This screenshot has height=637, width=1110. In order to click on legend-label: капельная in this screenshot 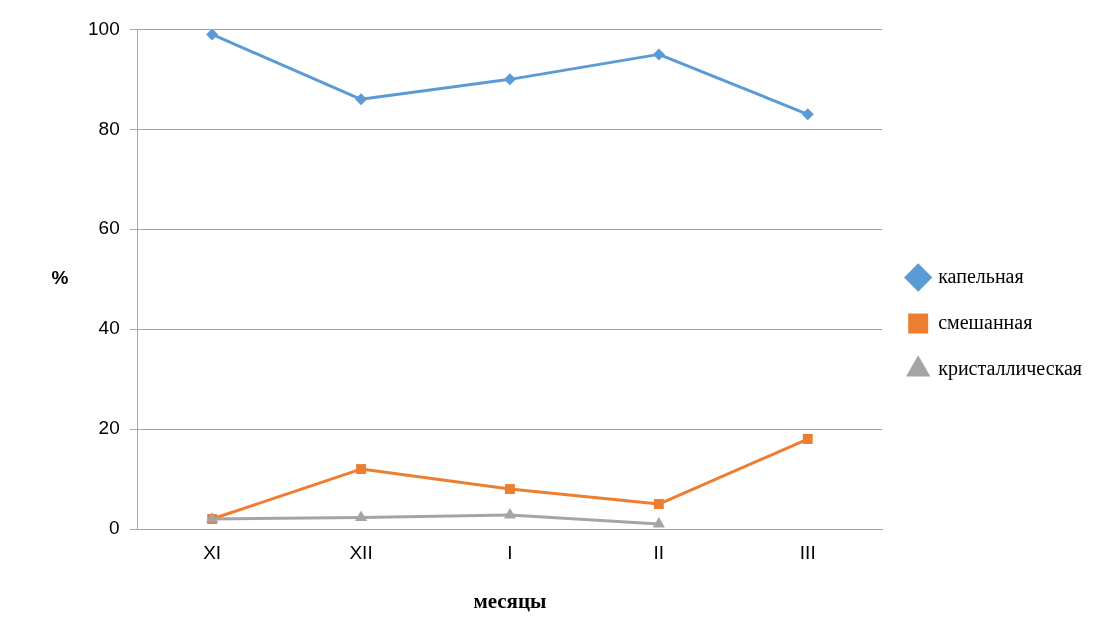, I will do `click(981, 275)`.